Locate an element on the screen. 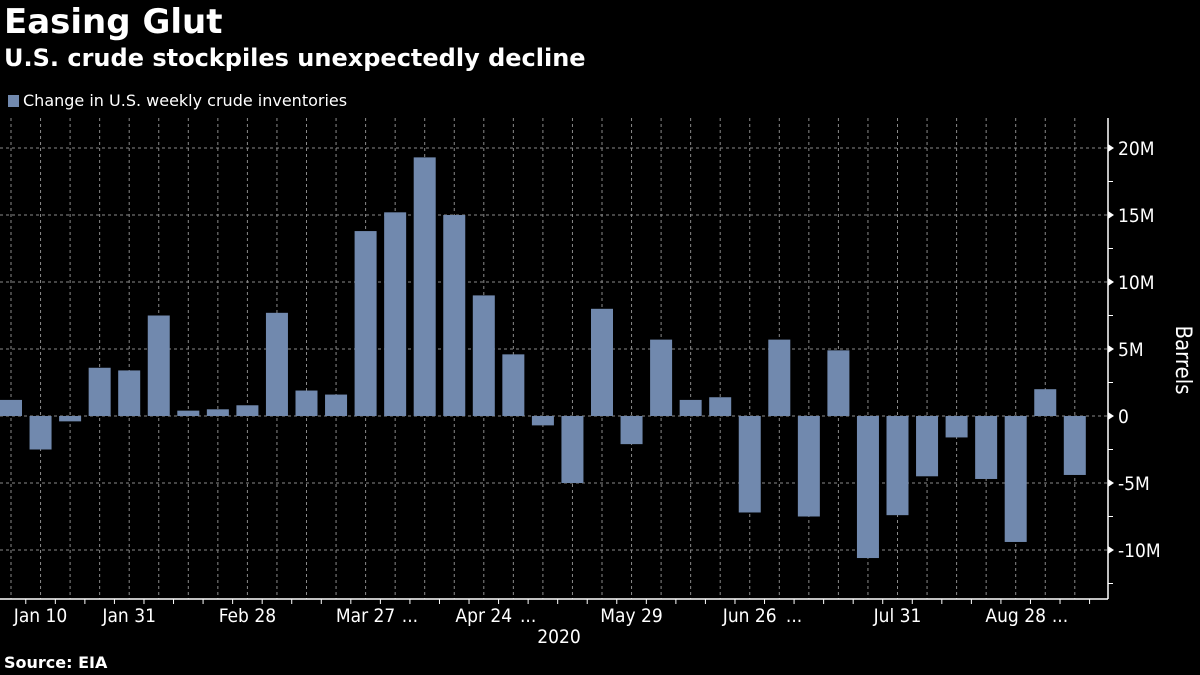 Image resolution: width=1200 pixels, height=675 pixels. y-axis-title: Barrels is located at coordinates (1182, 359).